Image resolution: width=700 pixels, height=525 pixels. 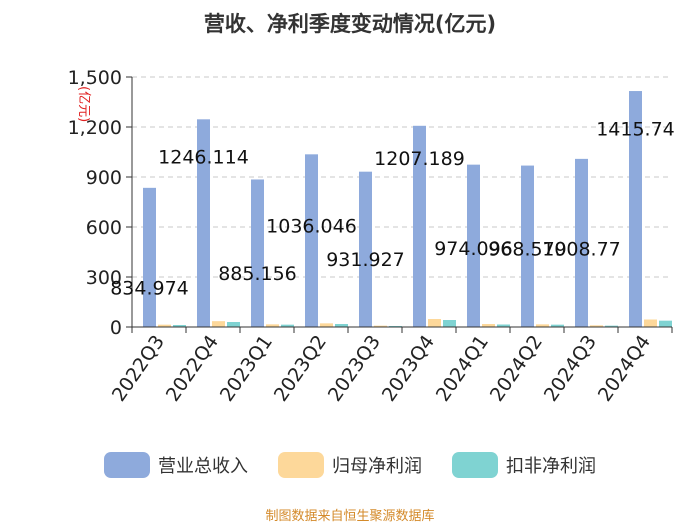 What do you see at coordinates (257, 274) in the screenshot?
I see `data-label: 885.156` at bounding box center [257, 274].